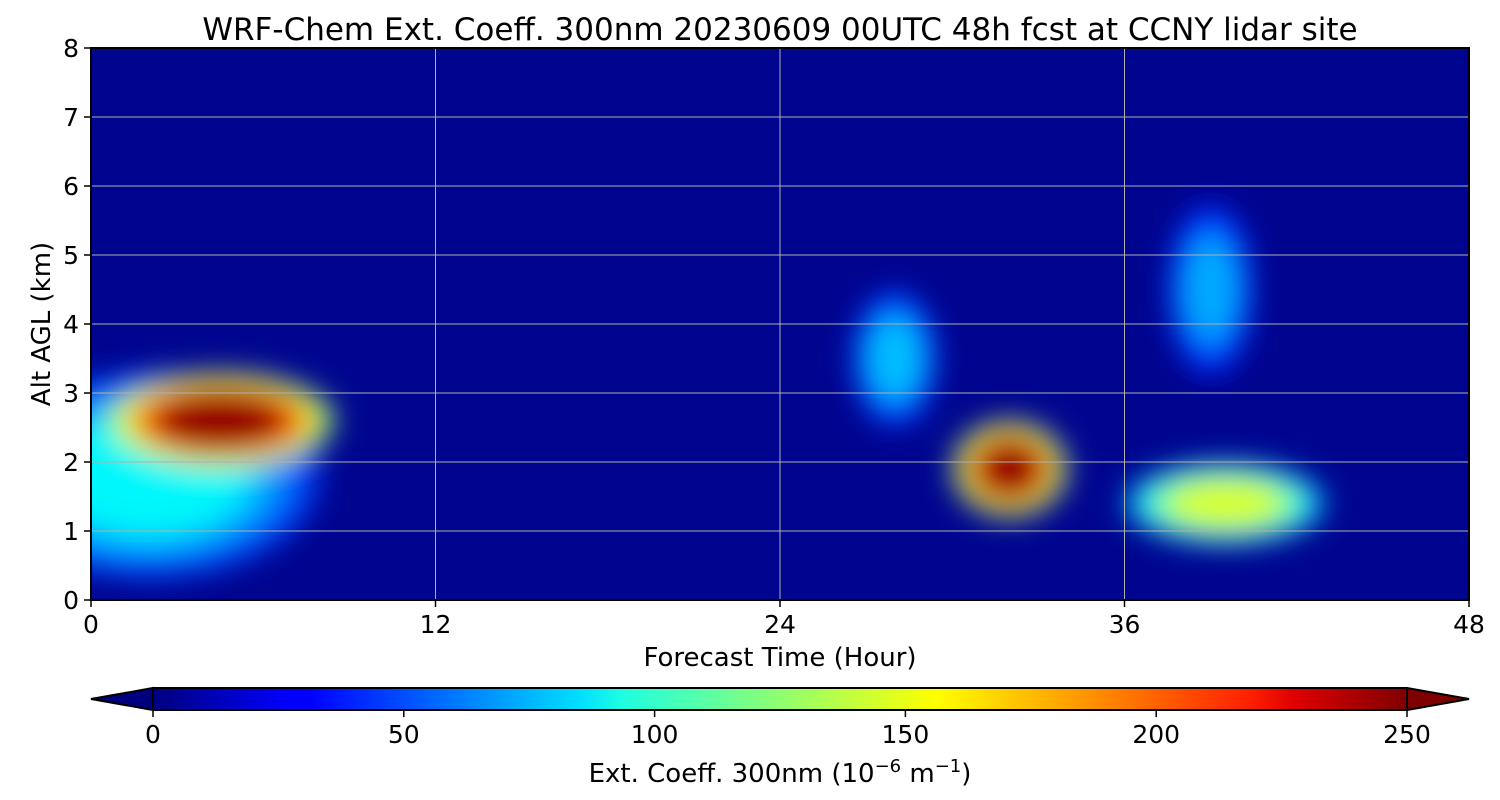 The image size is (1500, 800). What do you see at coordinates (779, 658) in the screenshot?
I see `x-axis-label: Forecast Time (Hour)` at bounding box center [779, 658].